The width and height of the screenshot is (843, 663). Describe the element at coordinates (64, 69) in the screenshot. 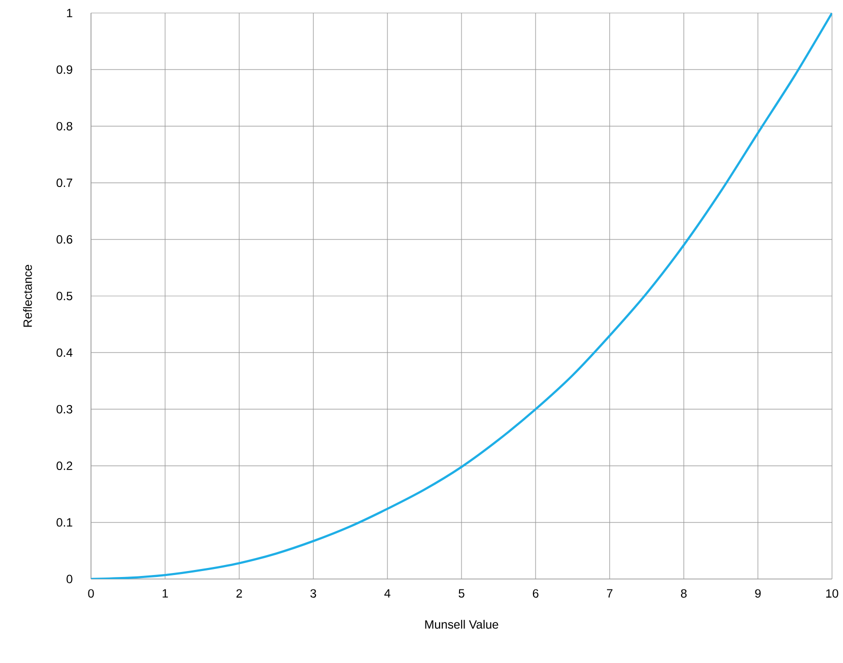

I see `y-tick-label: 0.9` at that location.